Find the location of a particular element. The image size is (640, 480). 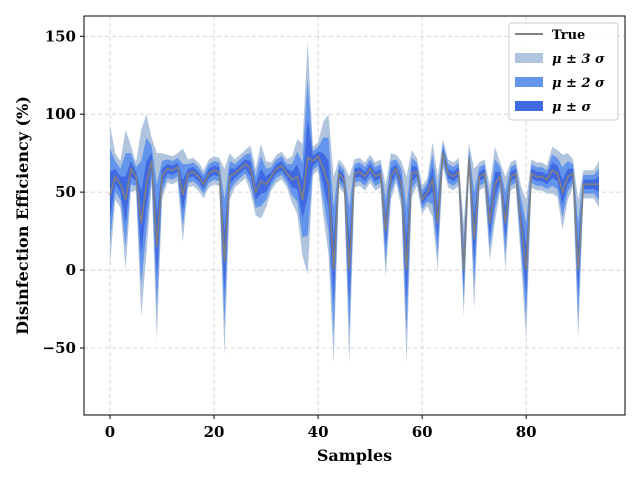

legend-label: μ ± 3 σ is located at coordinates (578, 59).